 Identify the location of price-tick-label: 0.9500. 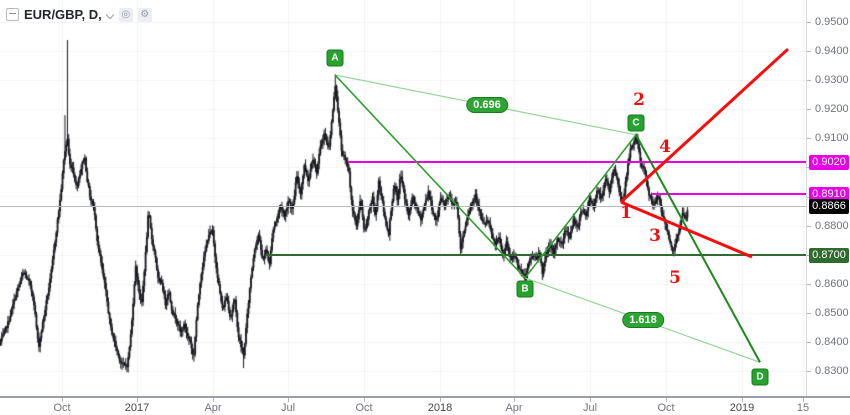
(832, 22).